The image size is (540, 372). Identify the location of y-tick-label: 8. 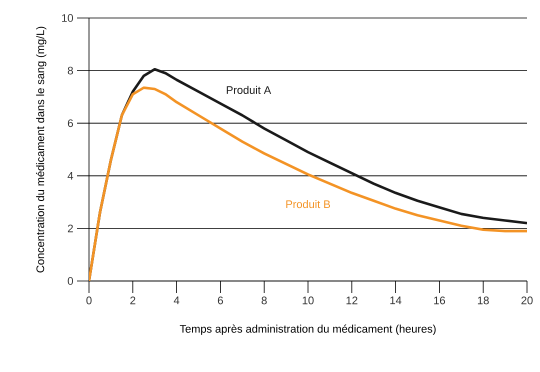
(70, 70).